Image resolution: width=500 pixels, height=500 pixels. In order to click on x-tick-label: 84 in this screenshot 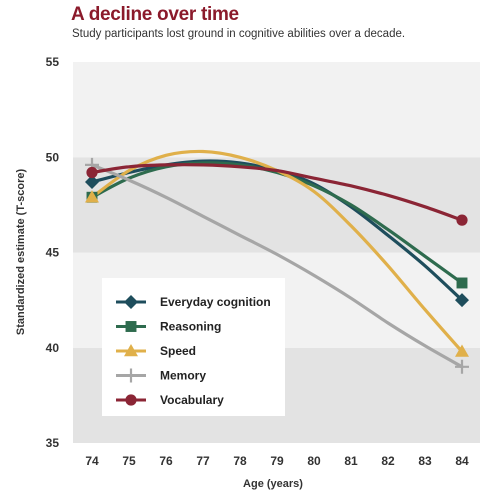, I will do `click(462, 461)`.